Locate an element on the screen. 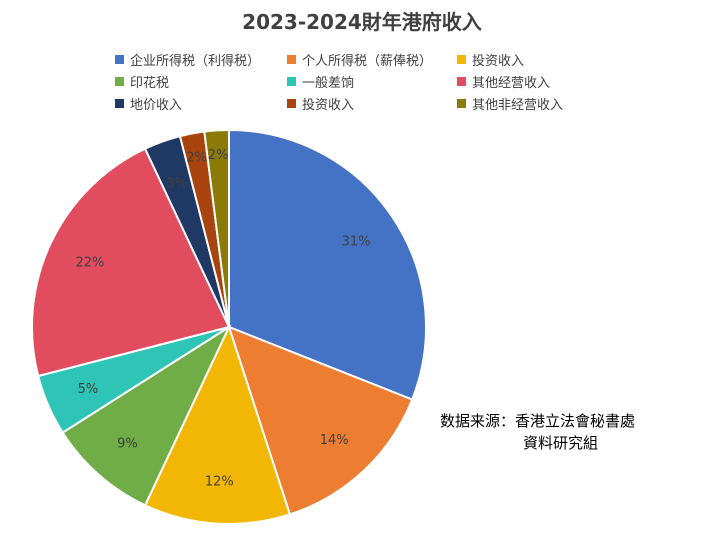 Image resolution: width=724 pixels, height=534 pixels. legend-item: 其他非经营收入 is located at coordinates (510, 103).